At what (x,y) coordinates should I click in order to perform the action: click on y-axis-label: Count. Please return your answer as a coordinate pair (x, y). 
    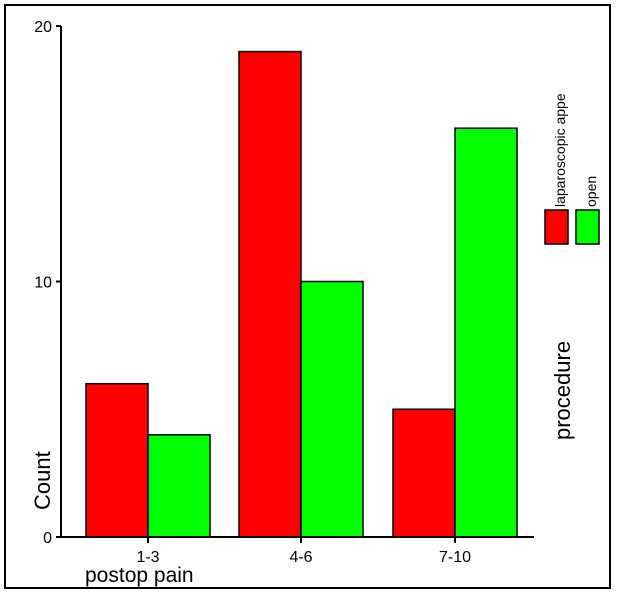
    Looking at the image, I should click on (42, 480).